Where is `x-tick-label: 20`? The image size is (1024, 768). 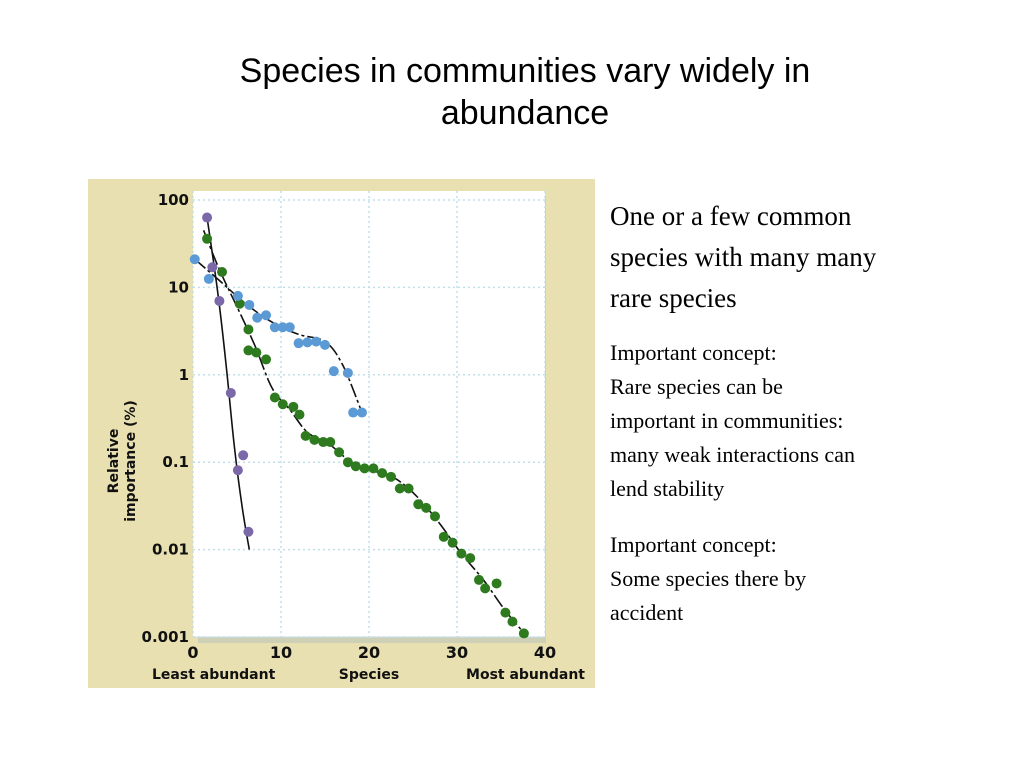
x-tick-label: 20 is located at coordinates (369, 652).